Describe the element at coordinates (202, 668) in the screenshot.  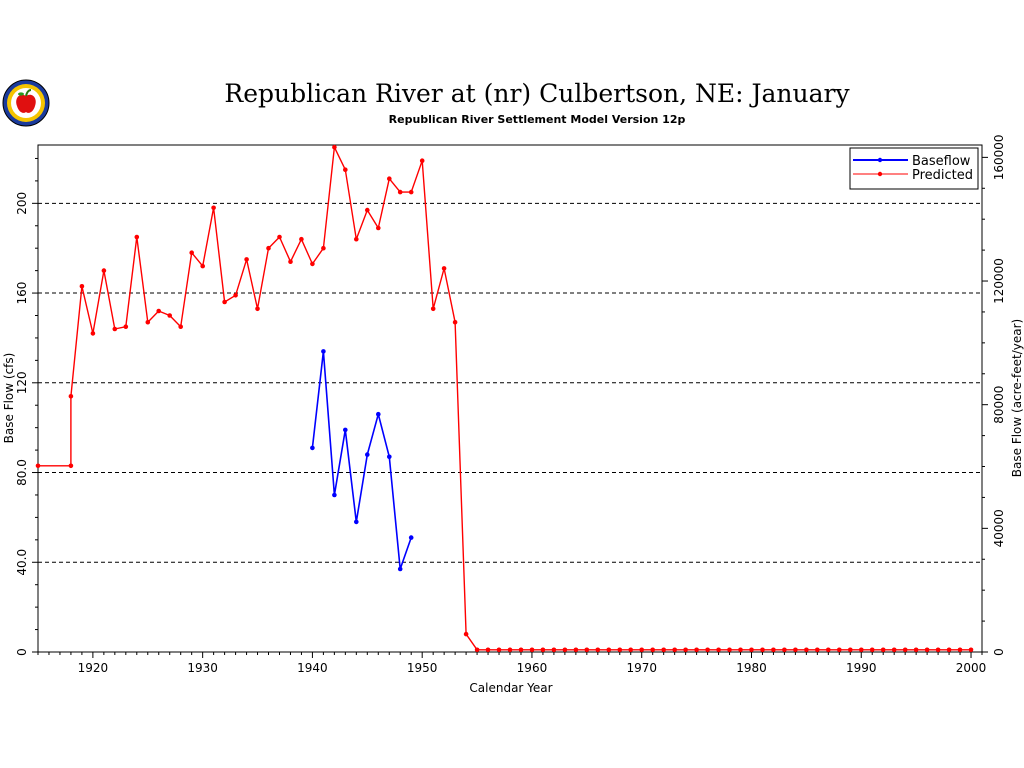
I see `x-tick-label: 1930` at that location.